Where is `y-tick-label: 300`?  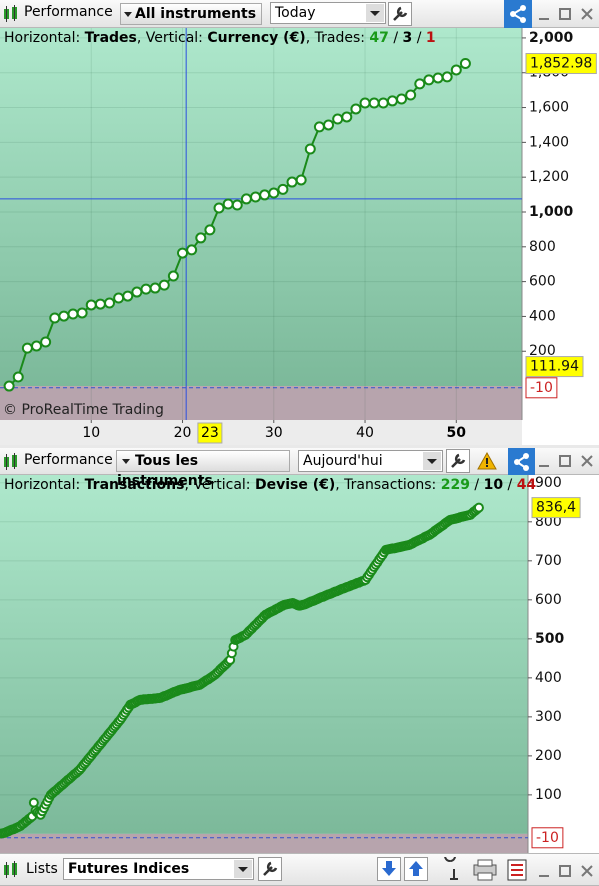 y-tick-label: 300 is located at coordinates (548, 717).